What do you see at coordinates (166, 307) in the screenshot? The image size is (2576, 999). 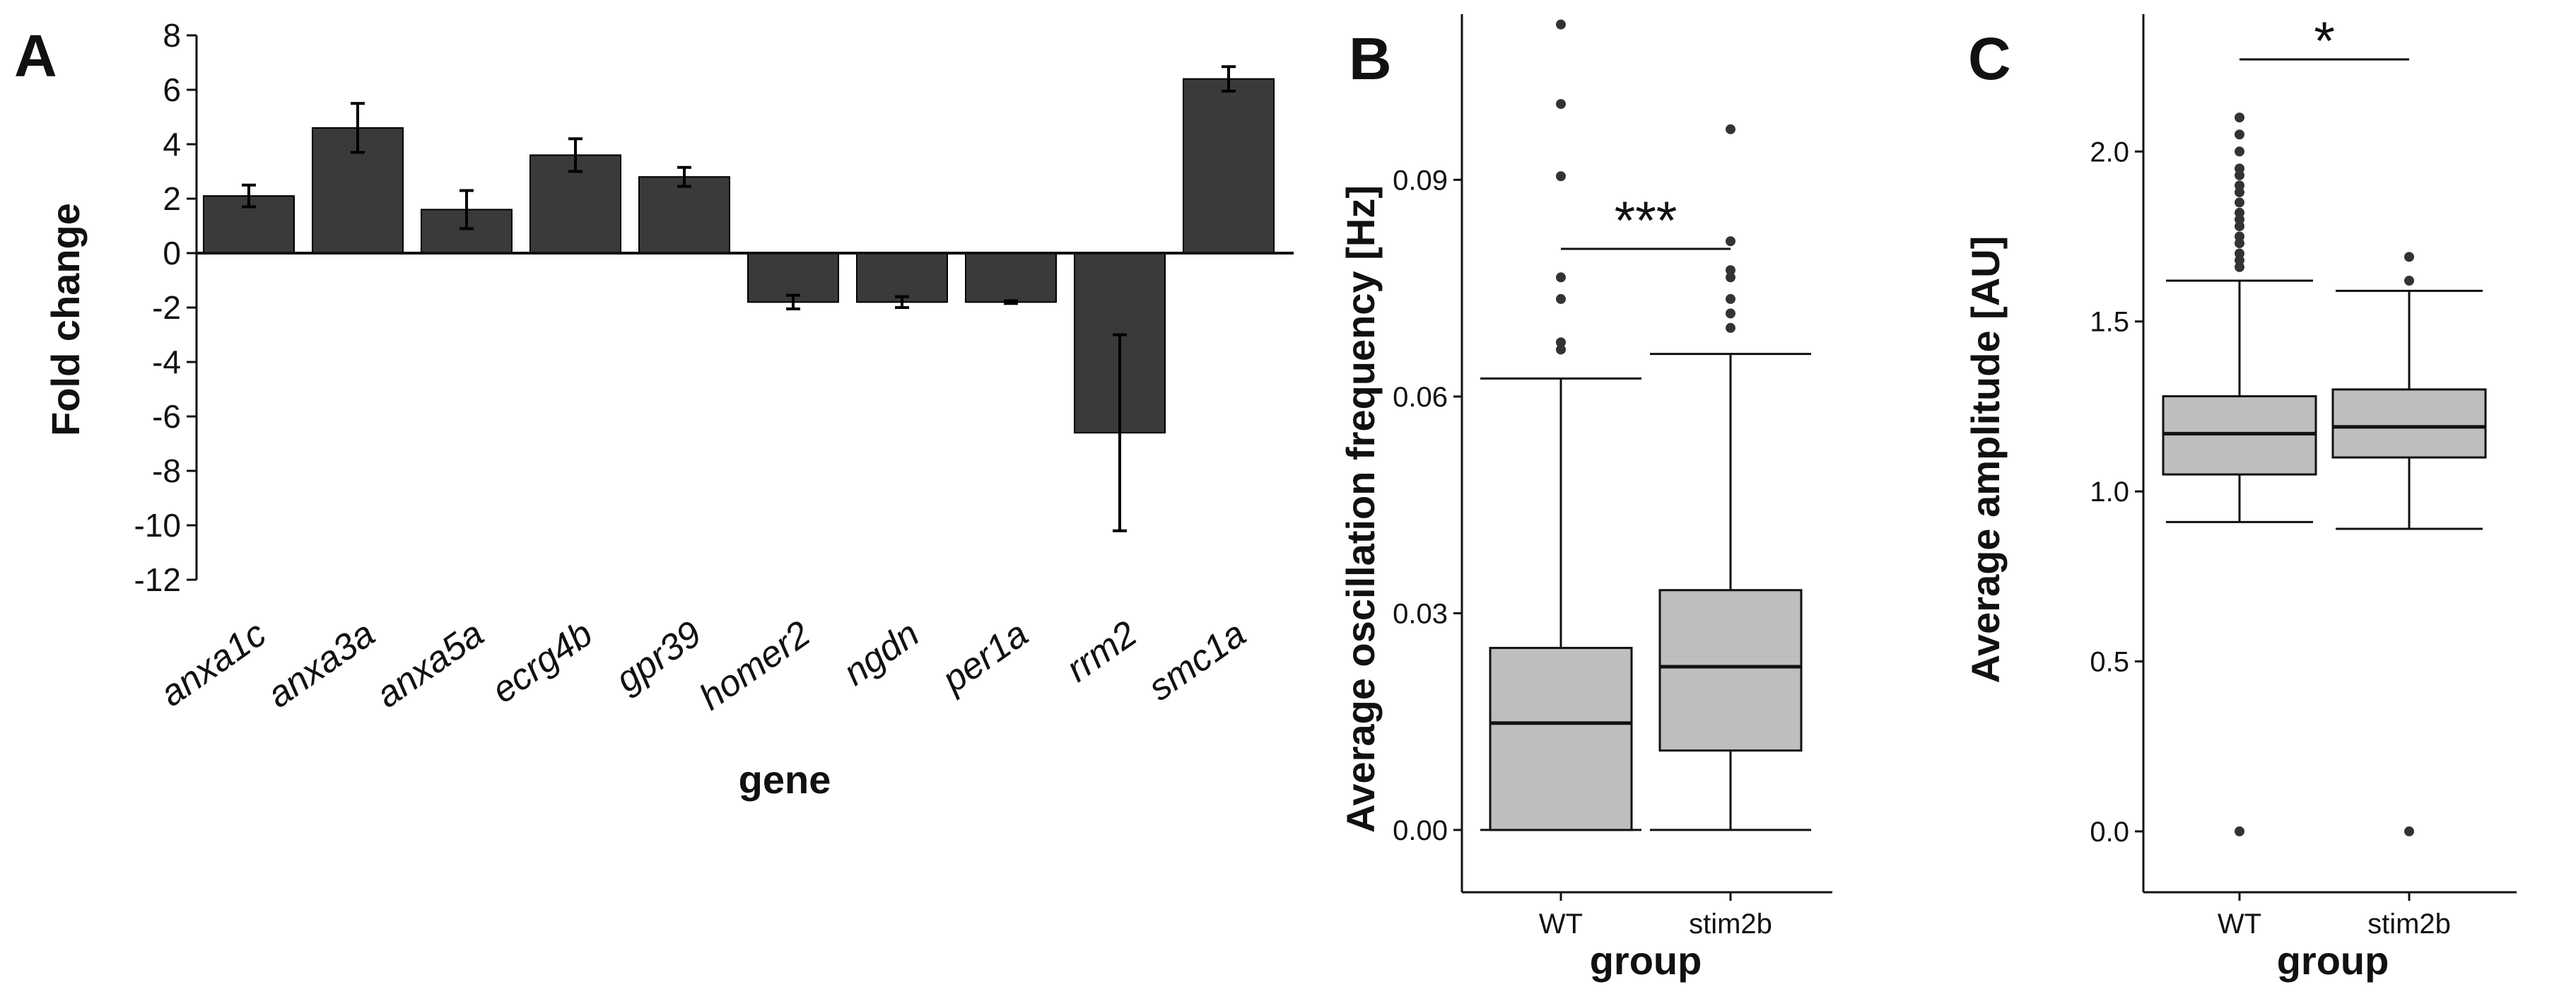 I see `panel-a-y-tick-label: -2` at bounding box center [166, 307].